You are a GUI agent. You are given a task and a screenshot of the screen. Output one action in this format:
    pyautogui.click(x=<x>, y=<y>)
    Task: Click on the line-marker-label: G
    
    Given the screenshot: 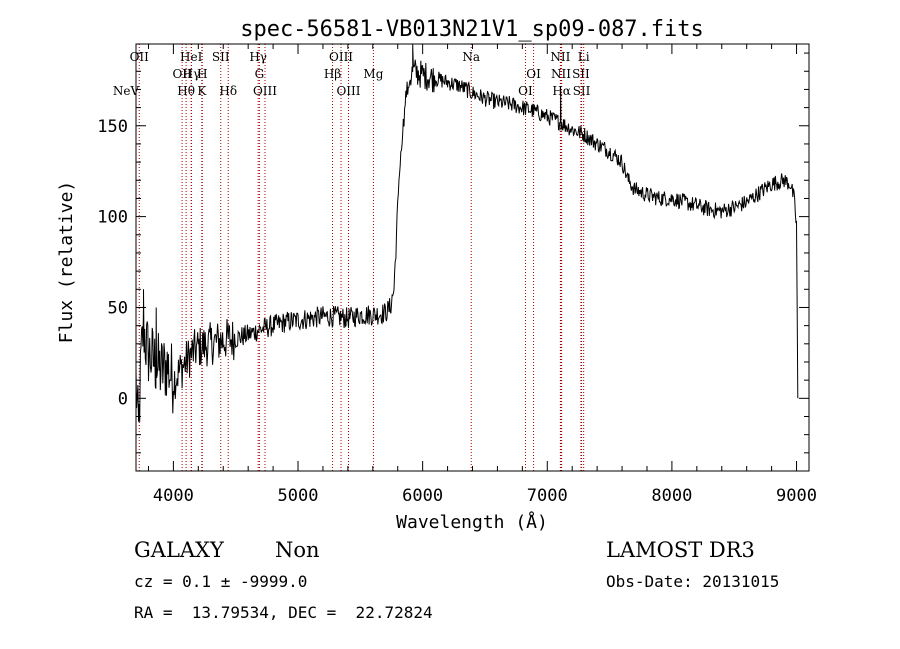 What is the action you would take?
    pyautogui.click(x=260, y=74)
    